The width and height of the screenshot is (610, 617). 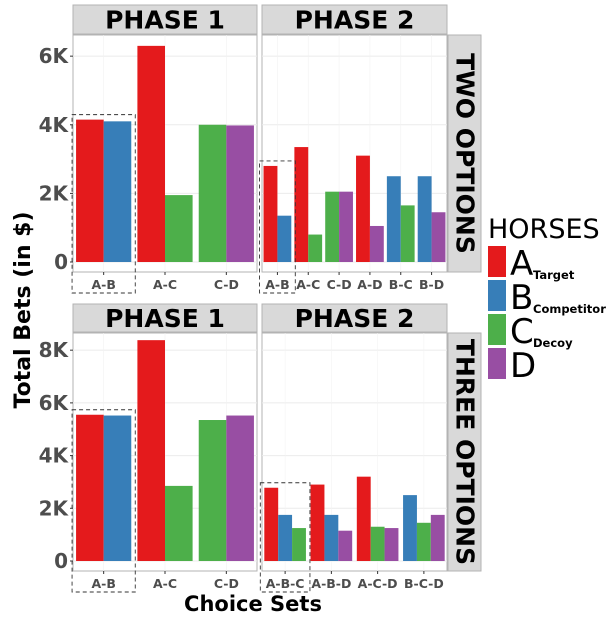 What do you see at coordinates (331, 583) in the screenshot?
I see `x-tick-label: A-B-D` at bounding box center [331, 583].